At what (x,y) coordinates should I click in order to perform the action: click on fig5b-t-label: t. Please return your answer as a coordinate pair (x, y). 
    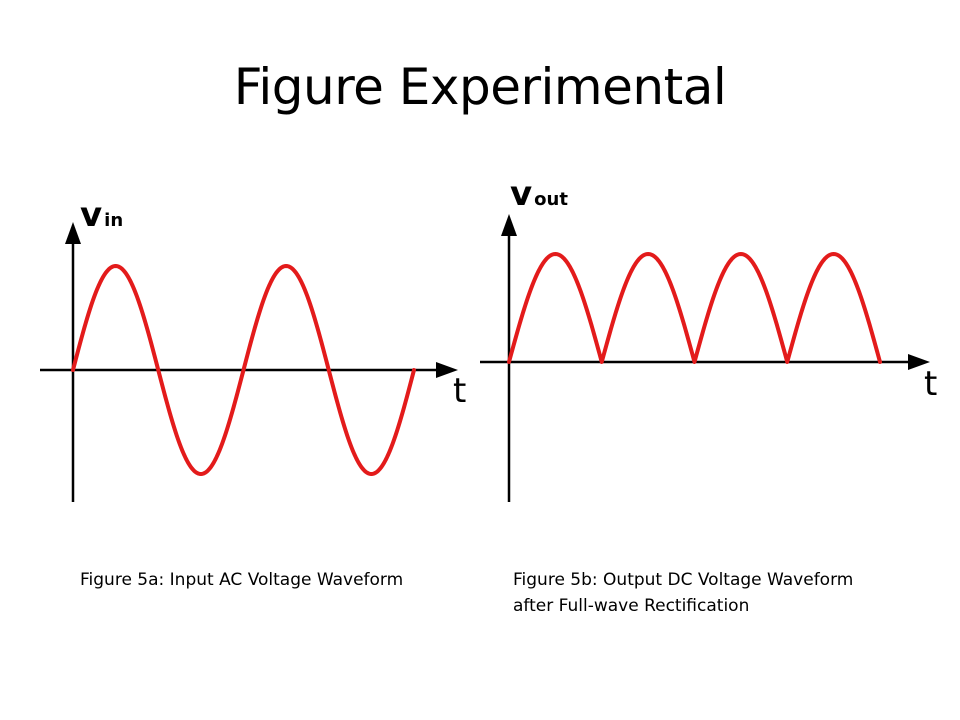
    Looking at the image, I should click on (930, 384).